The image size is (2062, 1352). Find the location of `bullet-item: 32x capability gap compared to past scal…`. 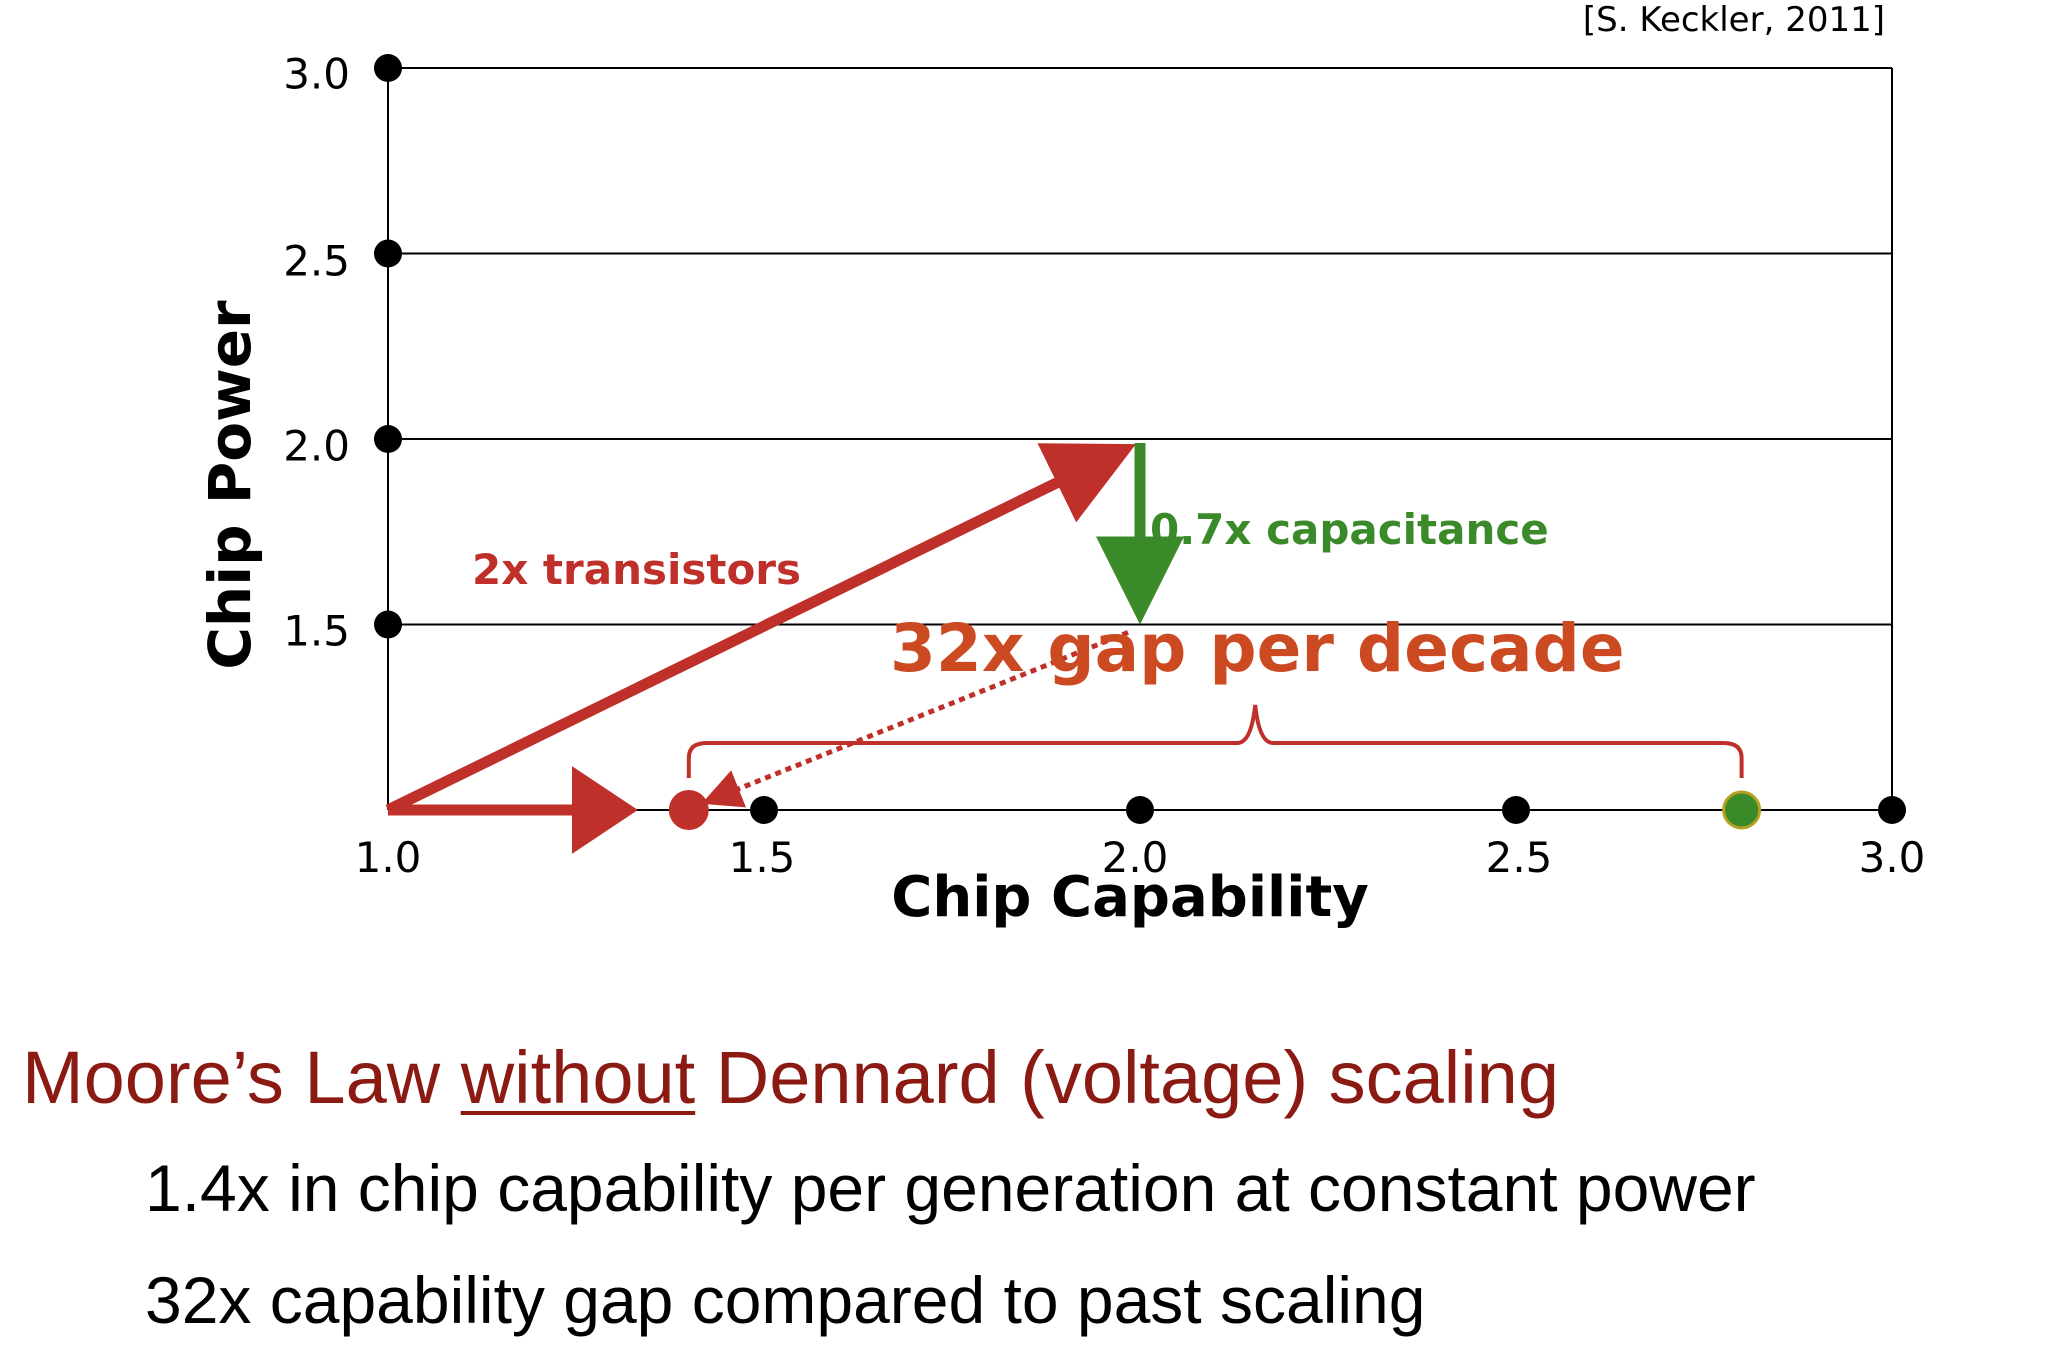

bullet-item: 32x capability gap compared to past scal… is located at coordinates (785, 1300).